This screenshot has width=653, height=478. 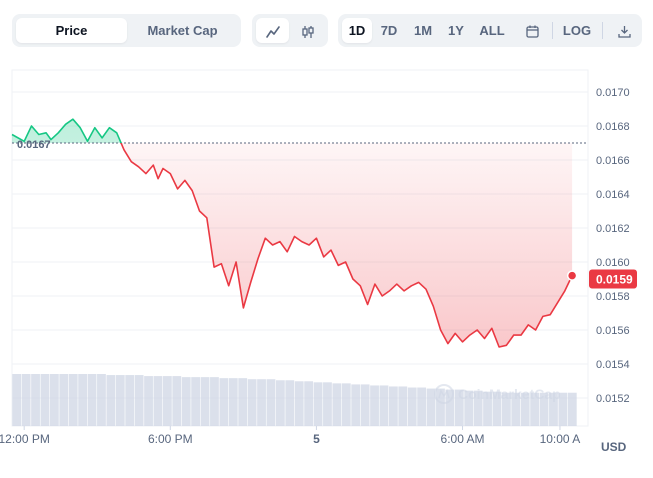 I want to click on download-icon, so click(x=624, y=32).